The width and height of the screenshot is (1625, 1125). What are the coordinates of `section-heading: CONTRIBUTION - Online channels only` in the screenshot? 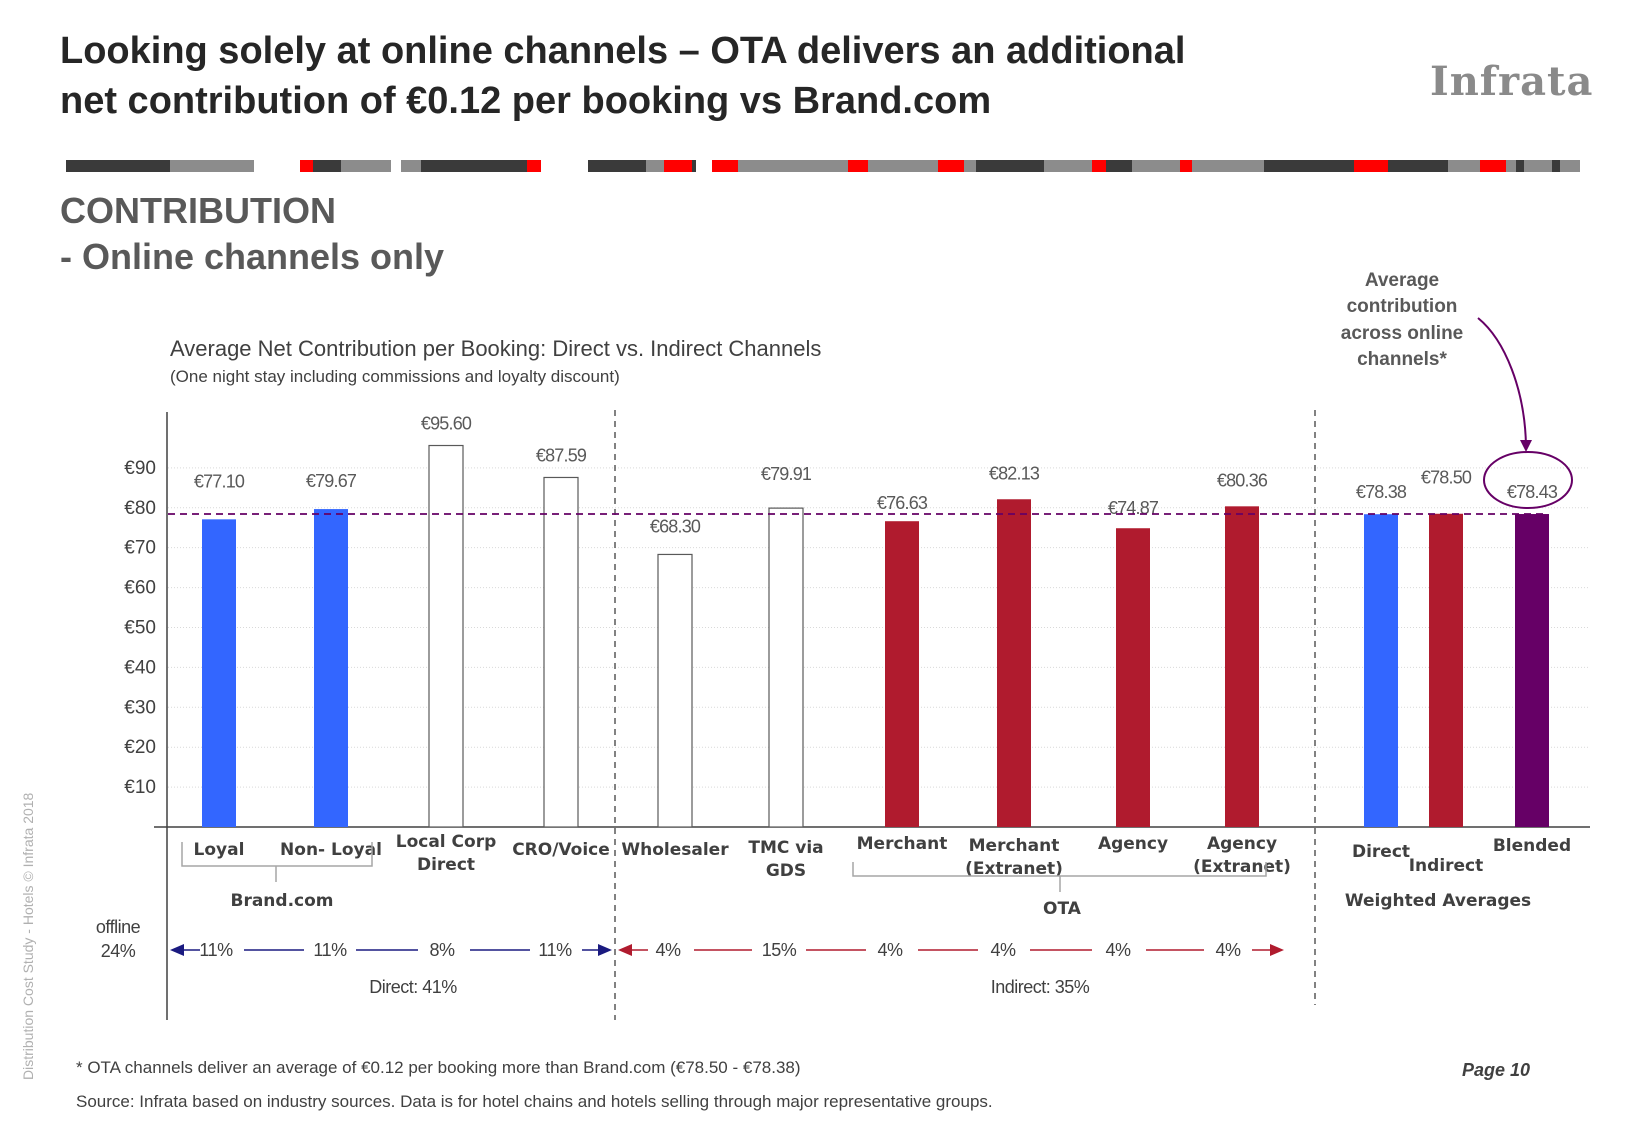 It's located at (252, 234).